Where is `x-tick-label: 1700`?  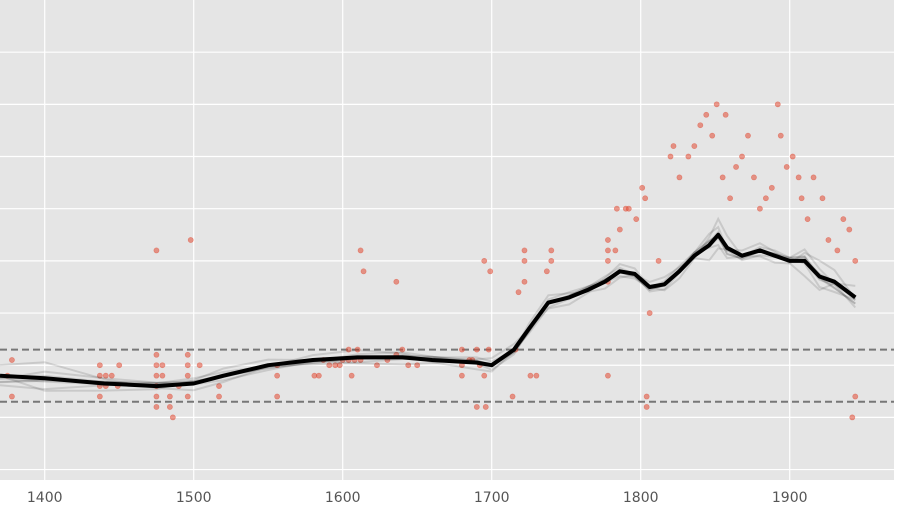
x-tick-label: 1700 is located at coordinates (492, 498).